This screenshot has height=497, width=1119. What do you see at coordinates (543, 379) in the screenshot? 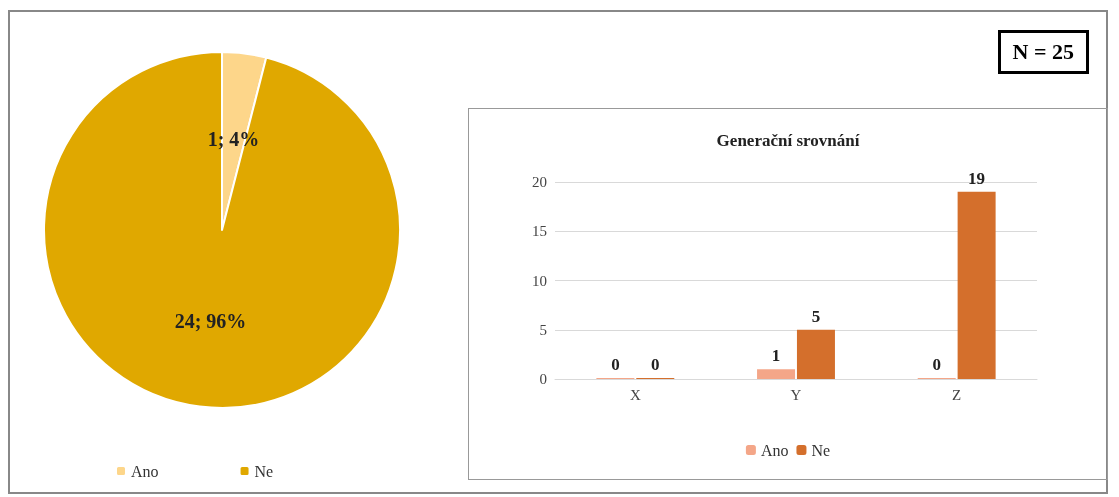
I see `y-tick-label: 0` at bounding box center [543, 379].